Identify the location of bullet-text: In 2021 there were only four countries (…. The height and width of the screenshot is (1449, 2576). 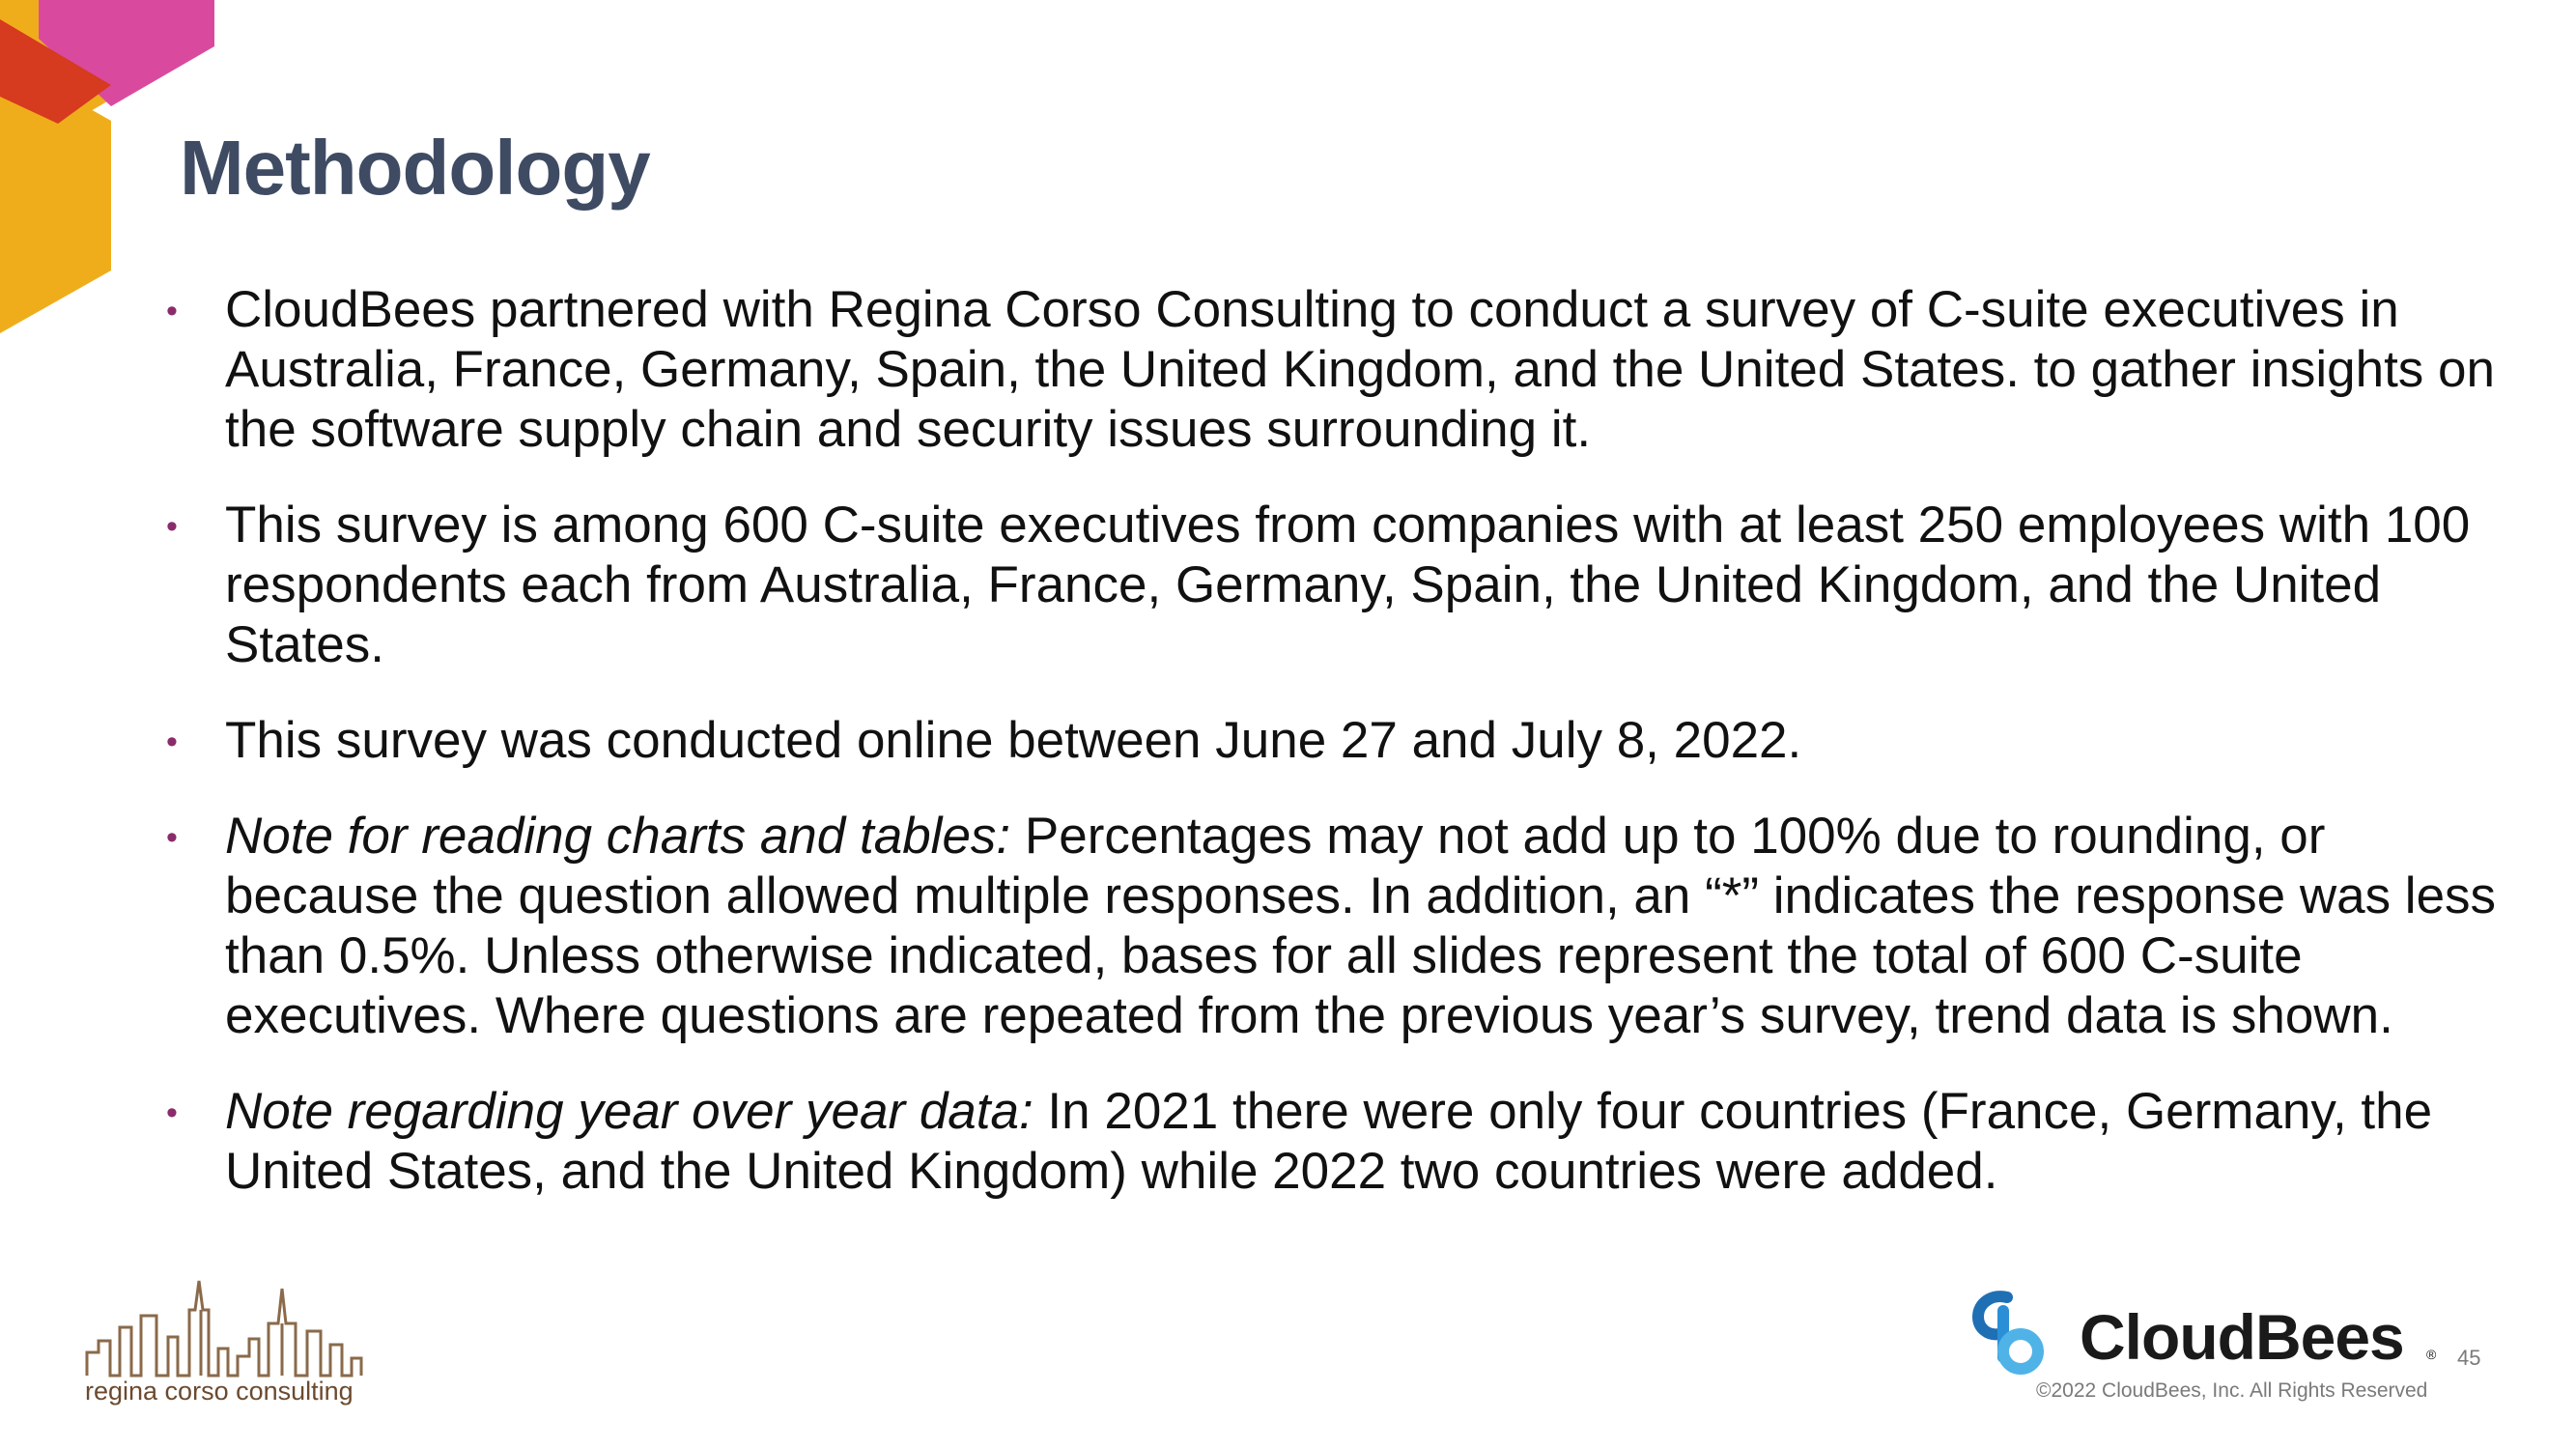
(1329, 1141).